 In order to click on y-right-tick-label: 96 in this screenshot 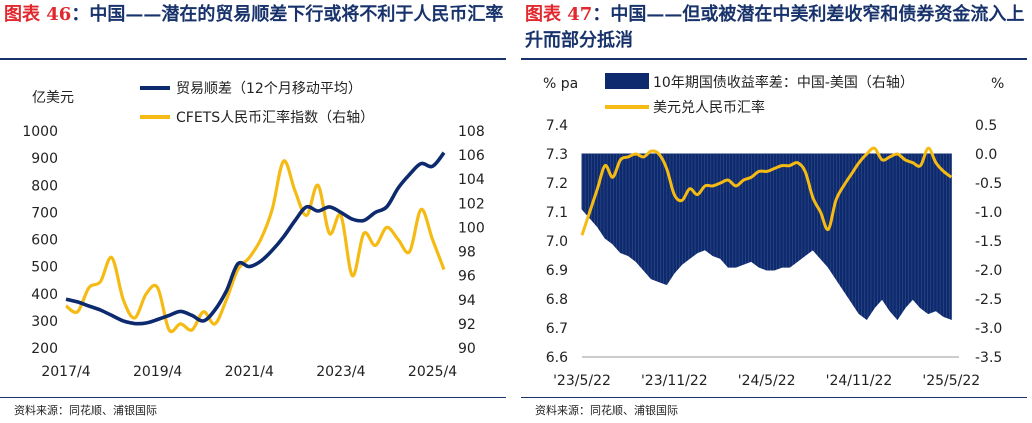, I will do `click(467, 277)`.